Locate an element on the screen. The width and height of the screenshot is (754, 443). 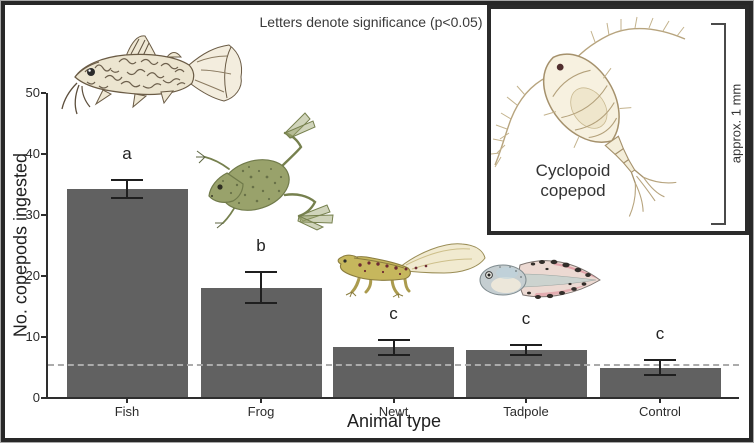
x-axis-title: Animal type is located at coordinates (394, 421).